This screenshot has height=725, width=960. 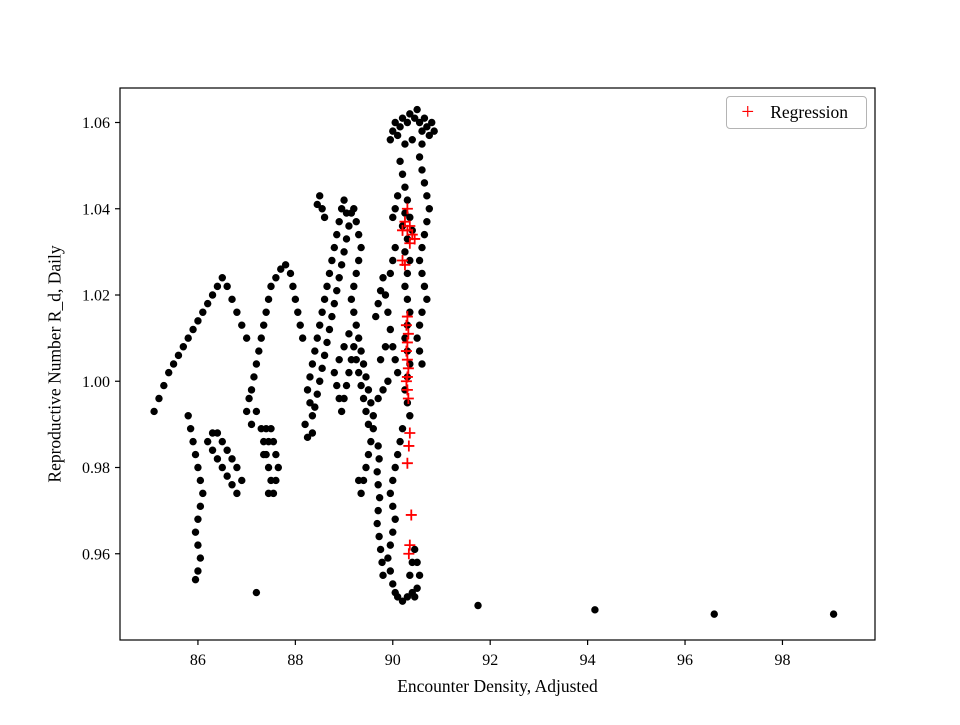 I want to click on x-tick-label: 86, so click(x=198, y=660).